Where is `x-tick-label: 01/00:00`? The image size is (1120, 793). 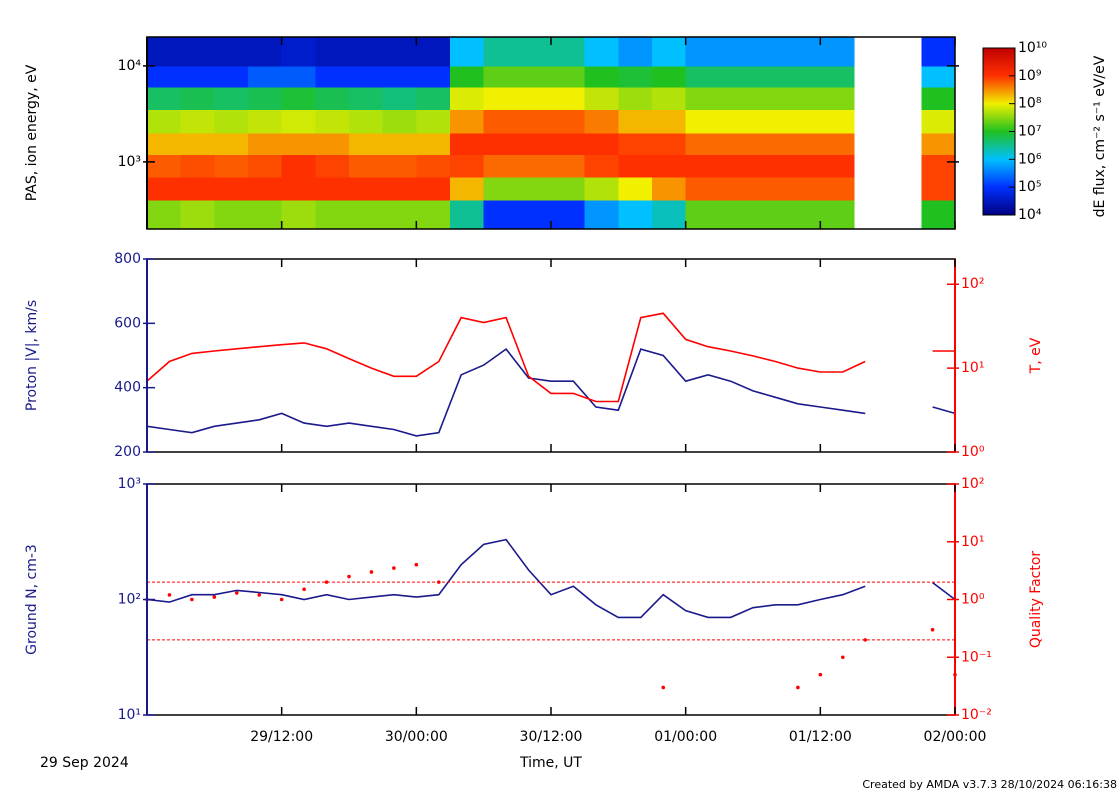
x-tick-label: 01/00:00 is located at coordinates (685, 737).